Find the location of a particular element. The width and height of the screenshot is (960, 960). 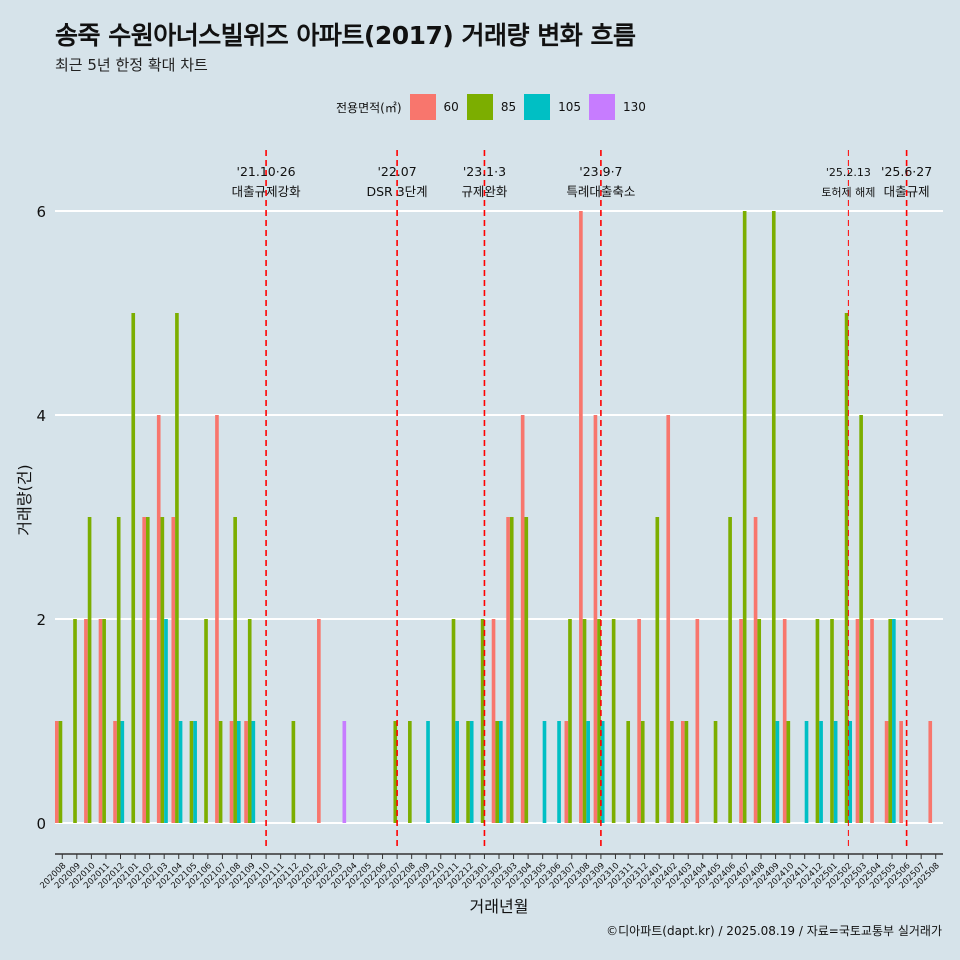

legend-label-130: 130 is located at coordinates (634, 107).